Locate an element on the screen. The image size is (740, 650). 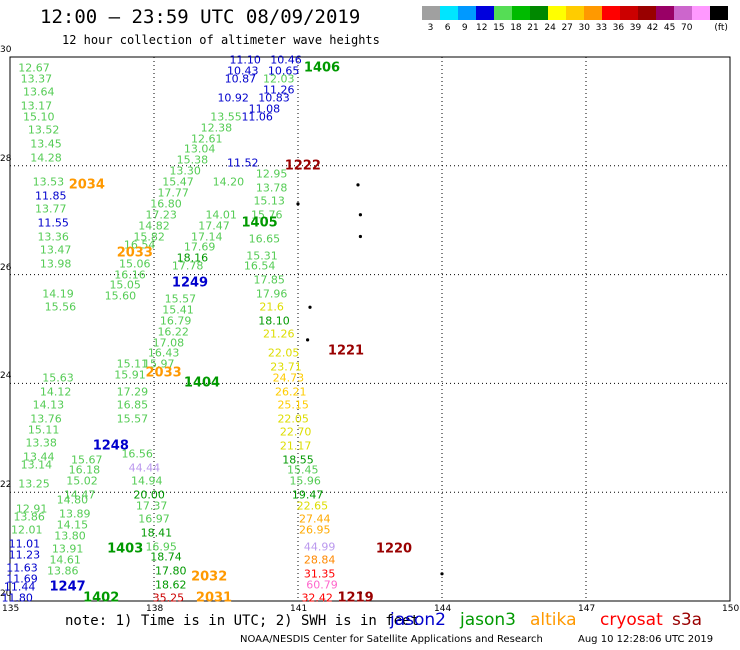
color-scale-unit: (ft) is located at coordinates (721, 28).